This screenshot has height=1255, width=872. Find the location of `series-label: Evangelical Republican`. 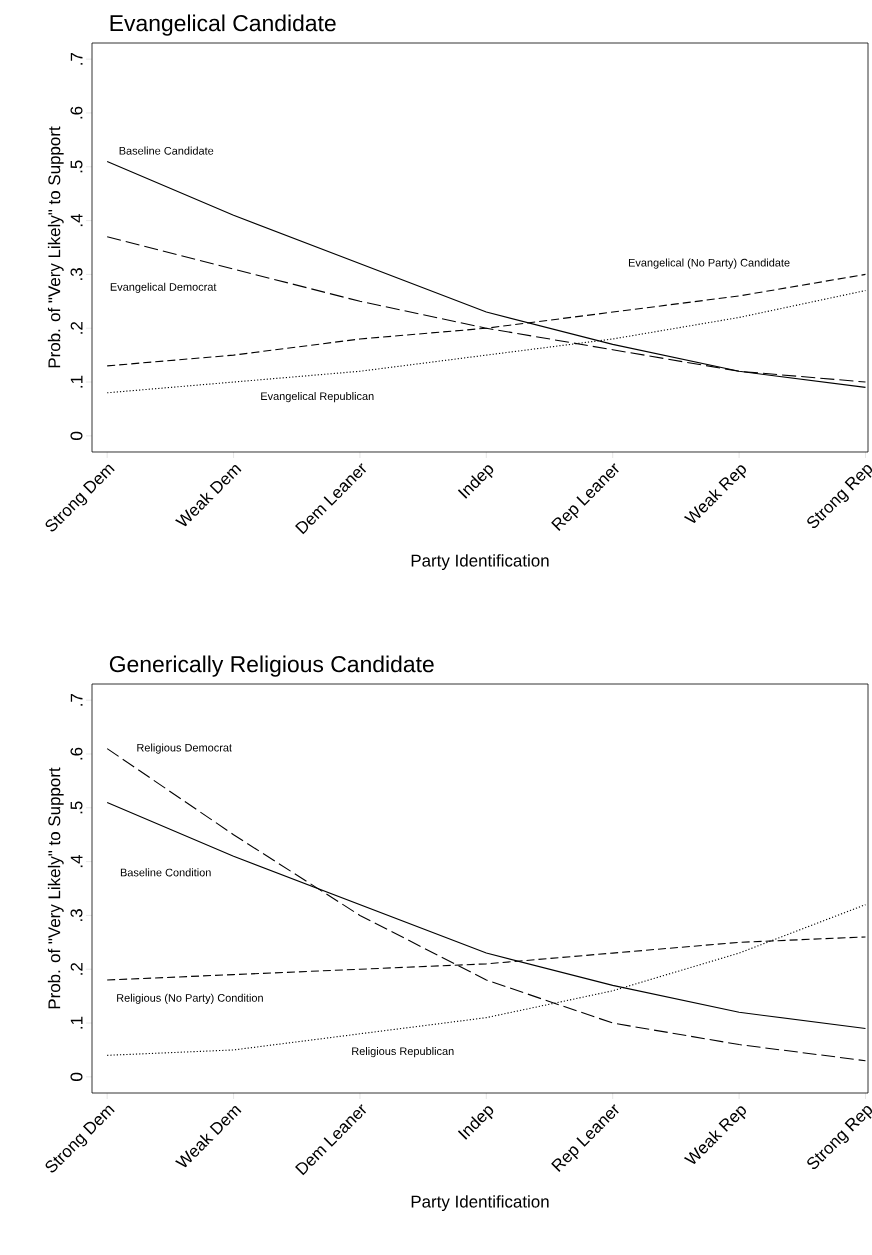

series-label: Evangelical Republican is located at coordinates (317, 397).